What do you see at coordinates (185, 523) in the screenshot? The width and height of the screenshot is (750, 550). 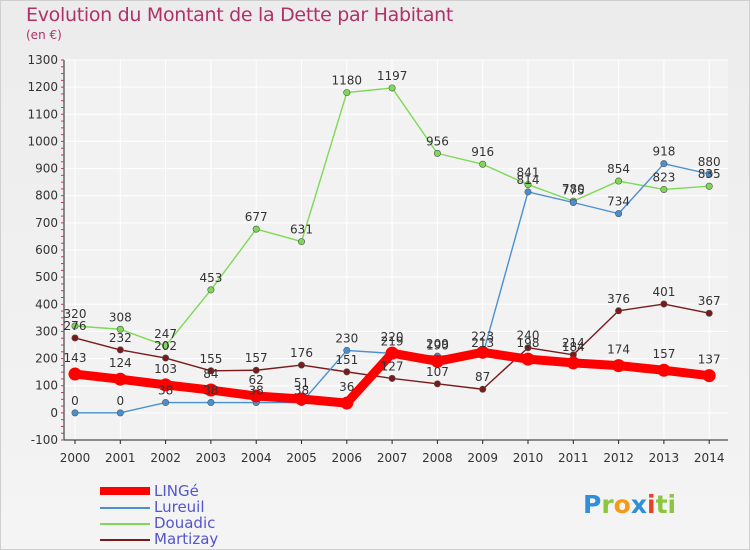 I see `legend-label: Douadic` at bounding box center [185, 523].